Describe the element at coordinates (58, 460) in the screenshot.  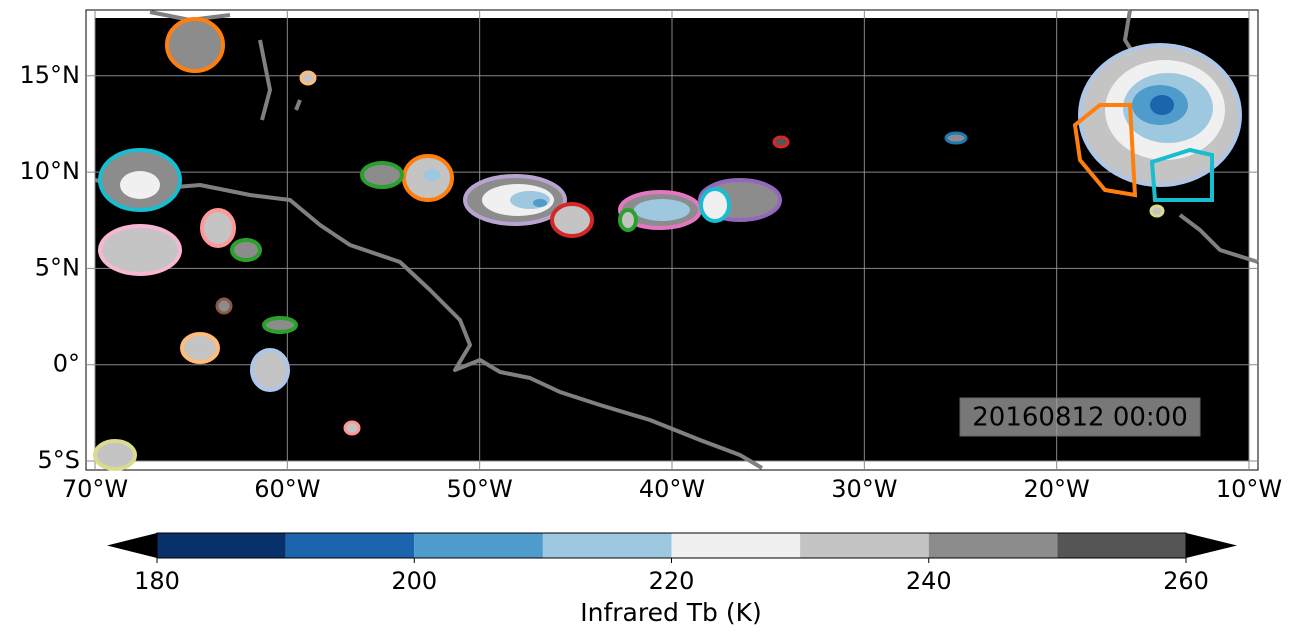
I see `lat-tick-label: 5°S` at that location.